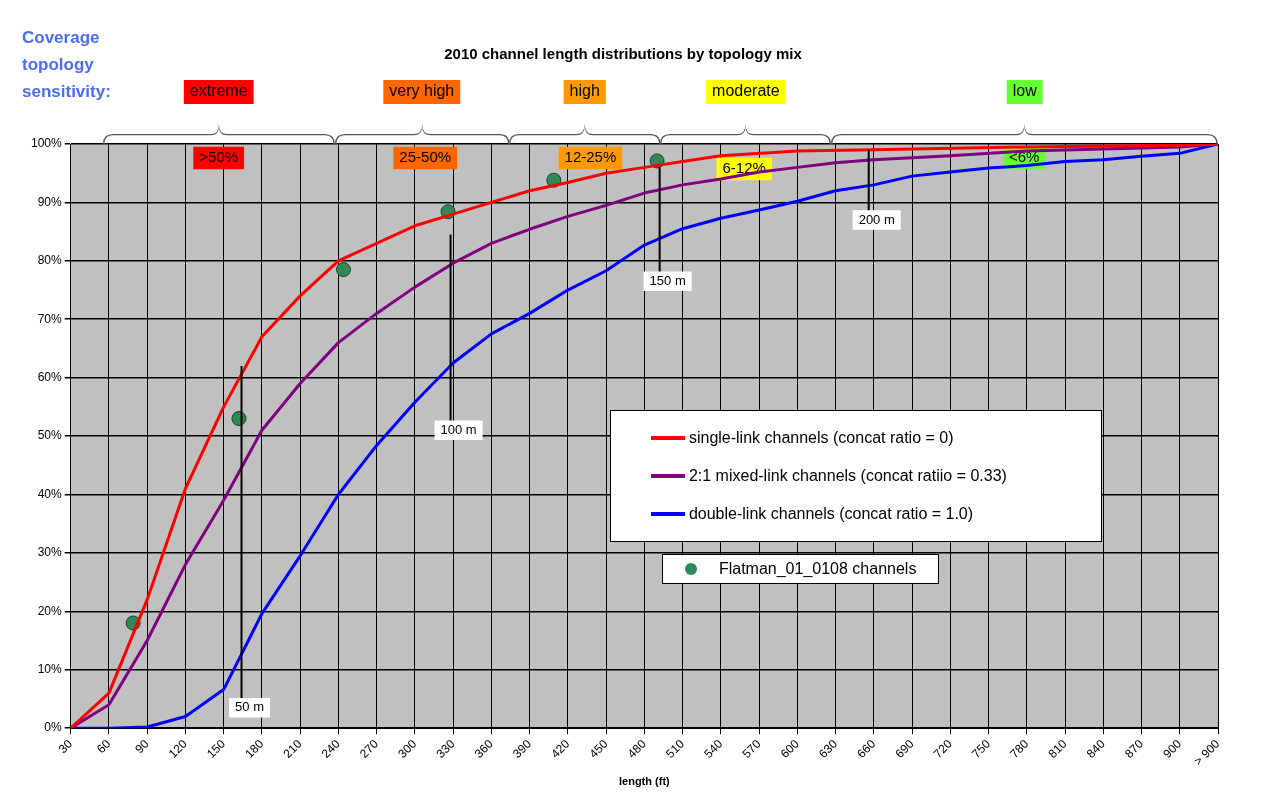 The image size is (1262, 803). Describe the element at coordinates (46, 143) in the screenshot. I see `y-tick-label: 100%` at that location.